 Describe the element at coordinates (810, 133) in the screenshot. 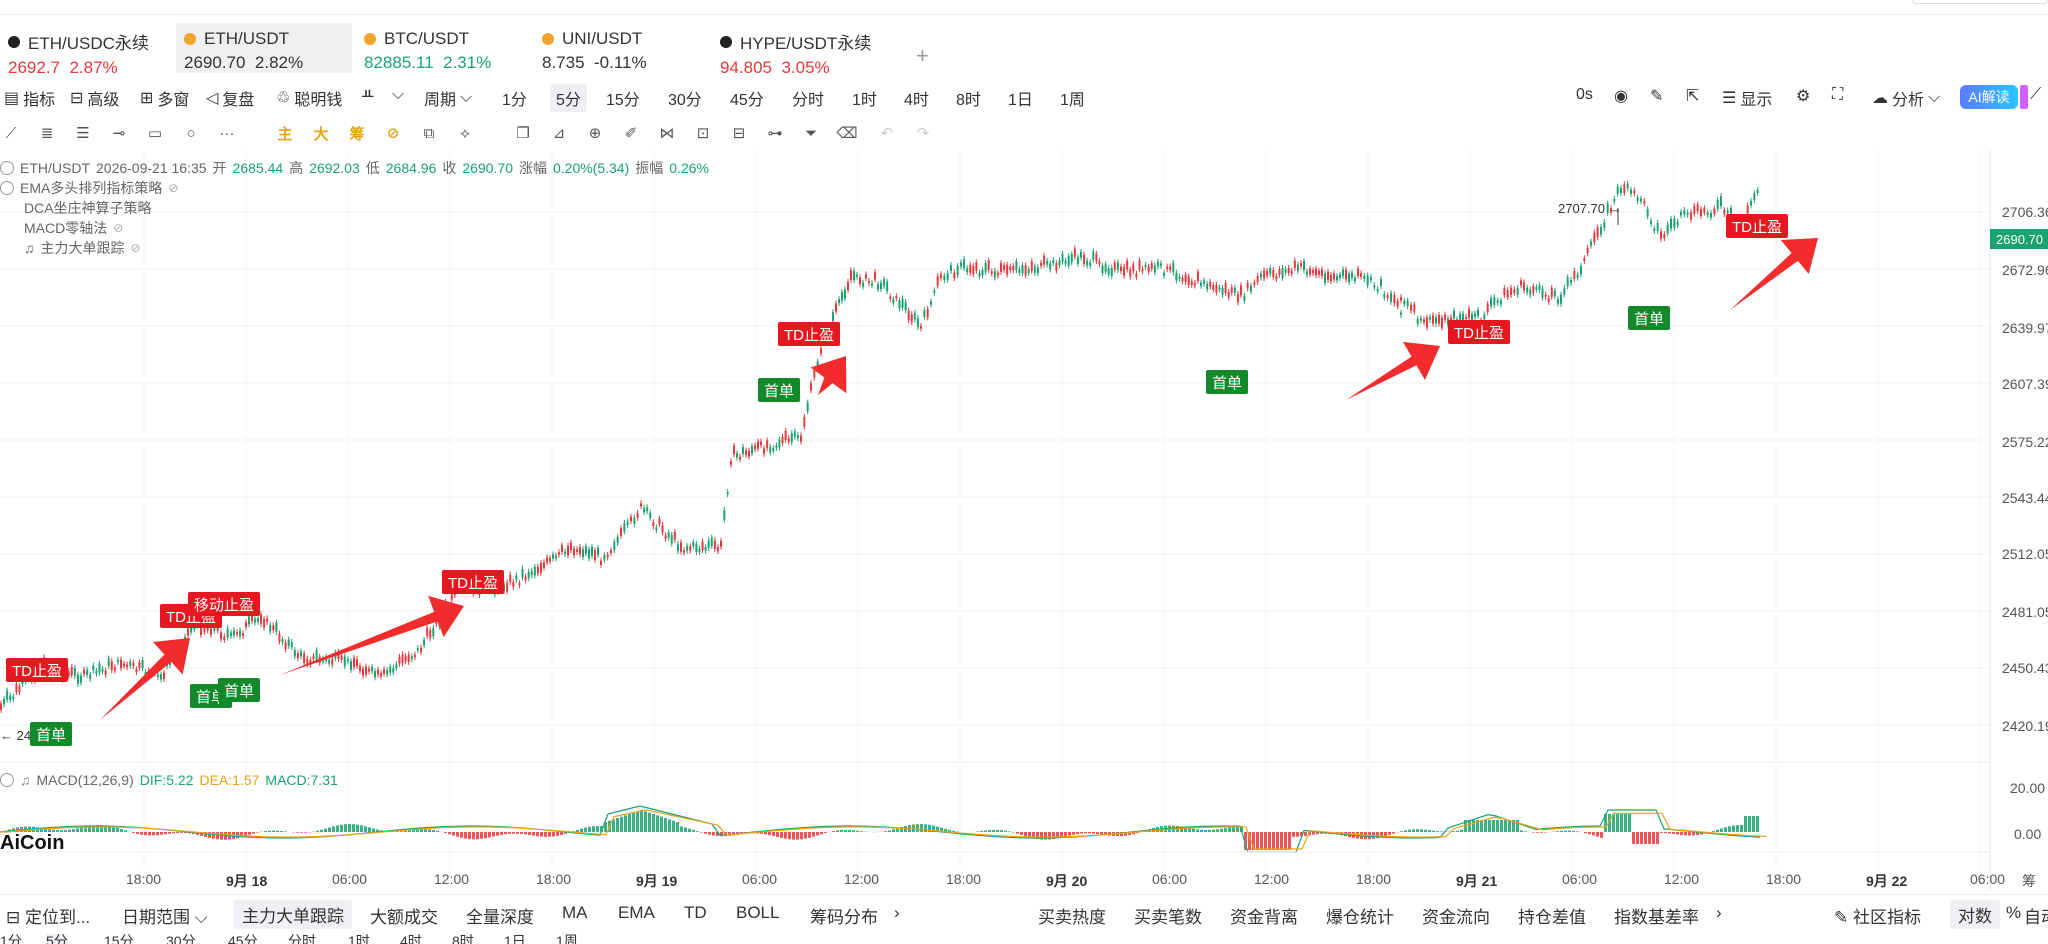

I see `filter-icon: ⏷` at that location.